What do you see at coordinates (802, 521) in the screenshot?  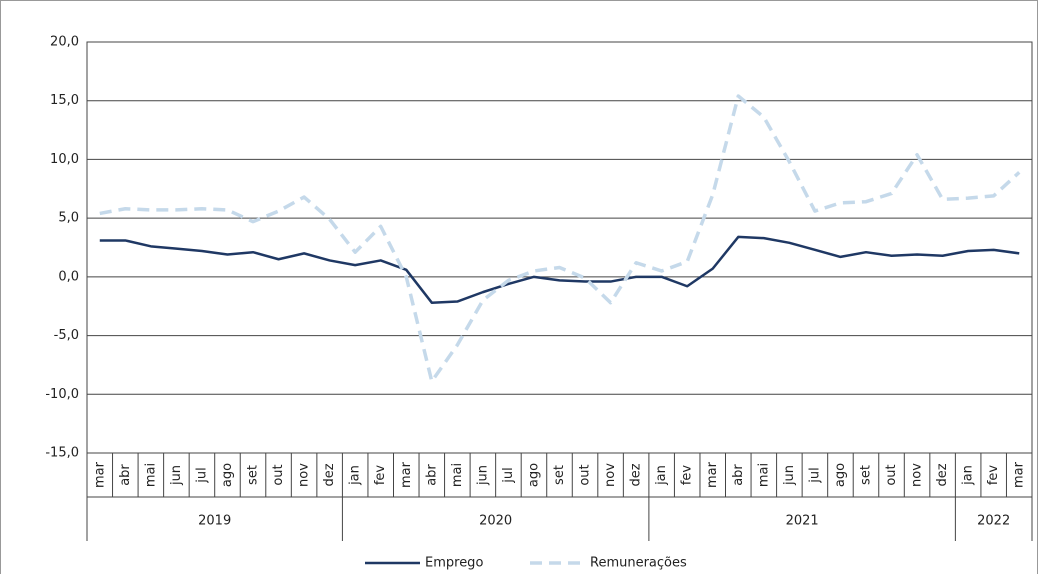 I see `group-label: 2021` at bounding box center [802, 521].